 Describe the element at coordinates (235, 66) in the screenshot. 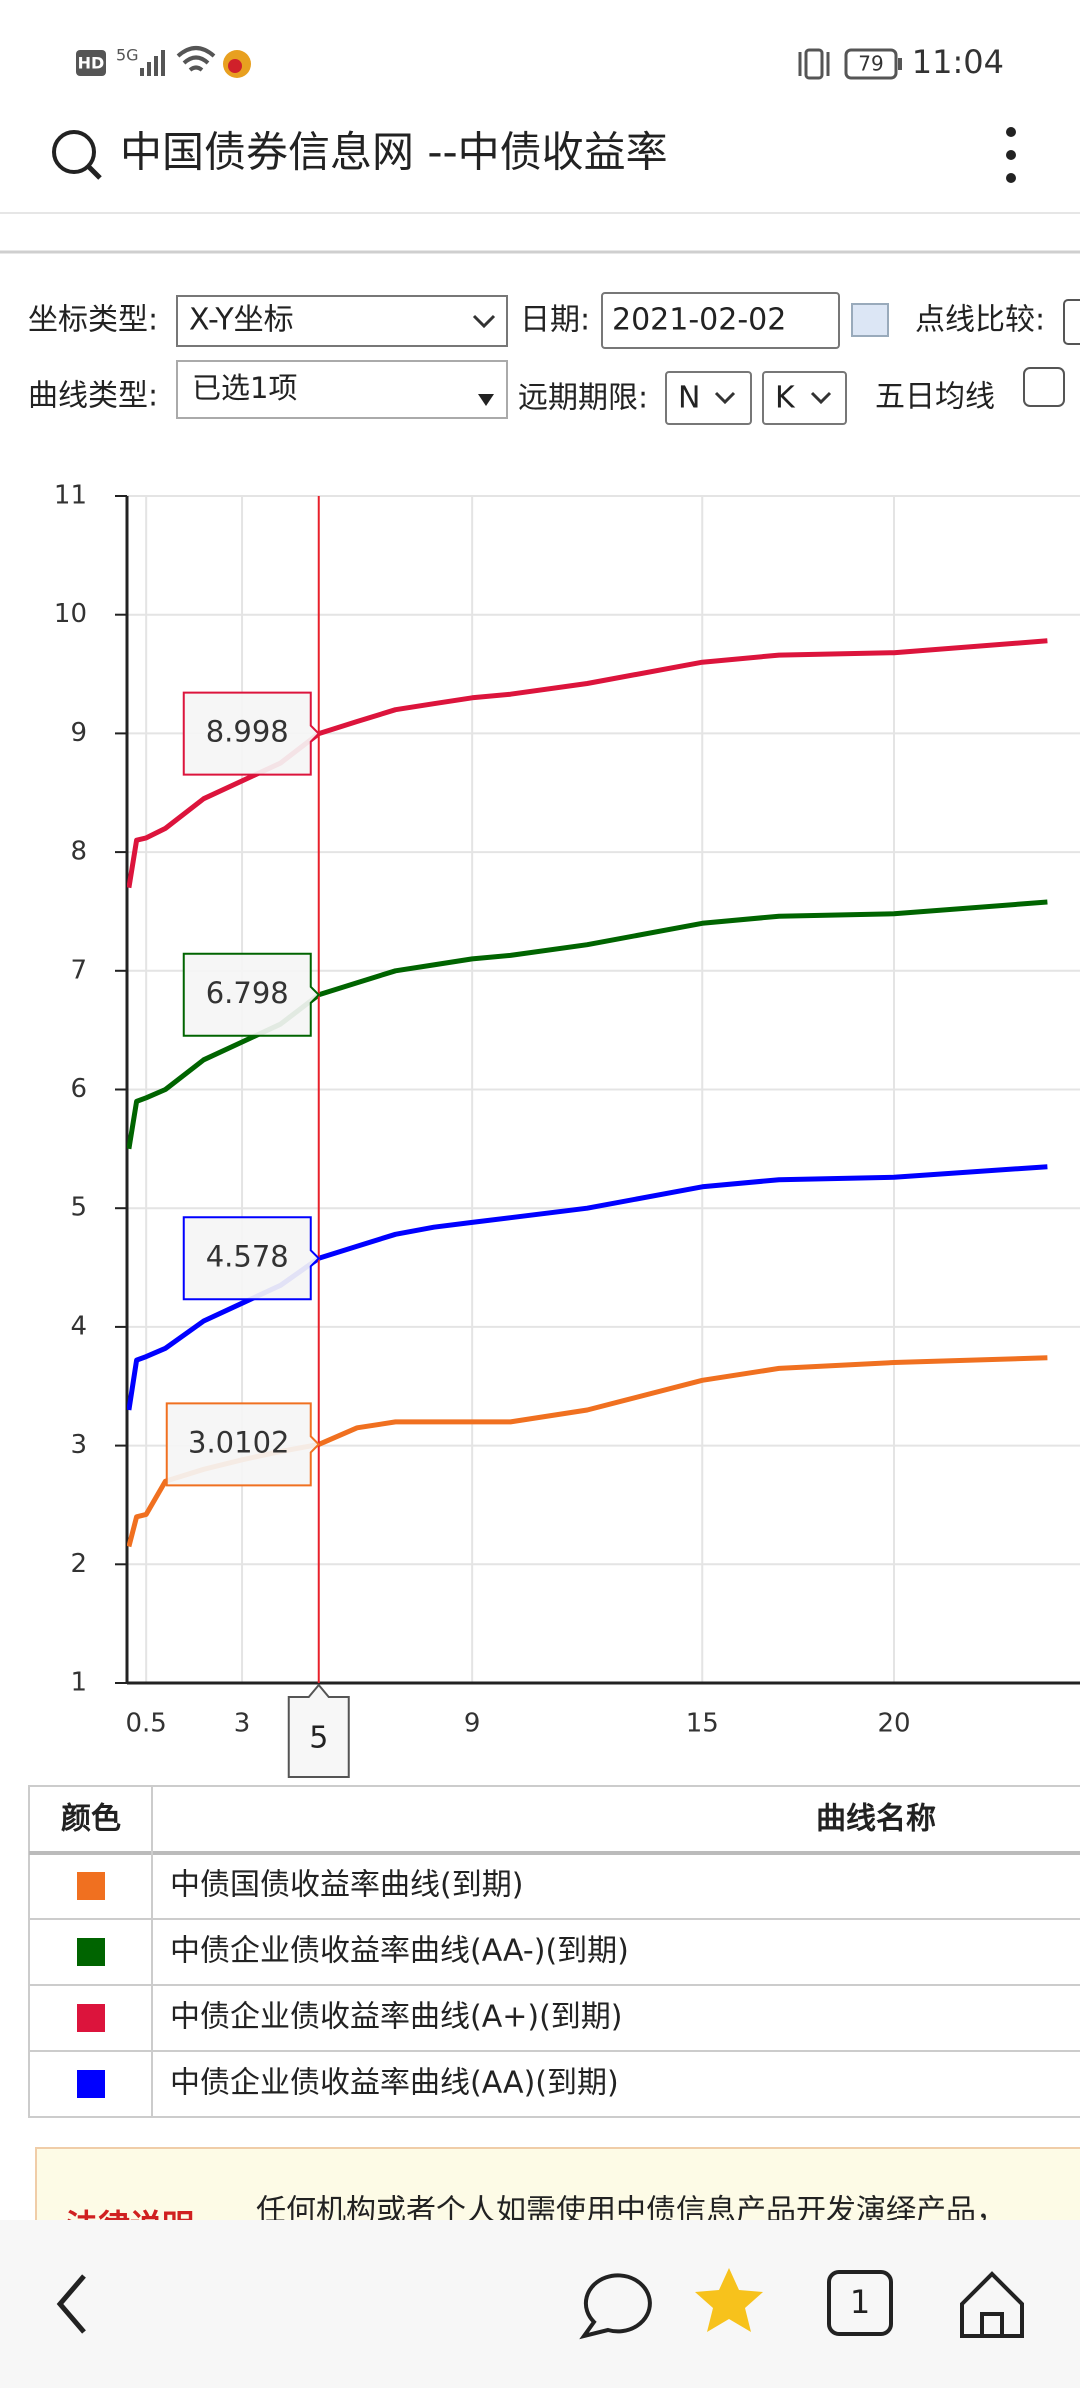

I see `weibo-dot` at that location.